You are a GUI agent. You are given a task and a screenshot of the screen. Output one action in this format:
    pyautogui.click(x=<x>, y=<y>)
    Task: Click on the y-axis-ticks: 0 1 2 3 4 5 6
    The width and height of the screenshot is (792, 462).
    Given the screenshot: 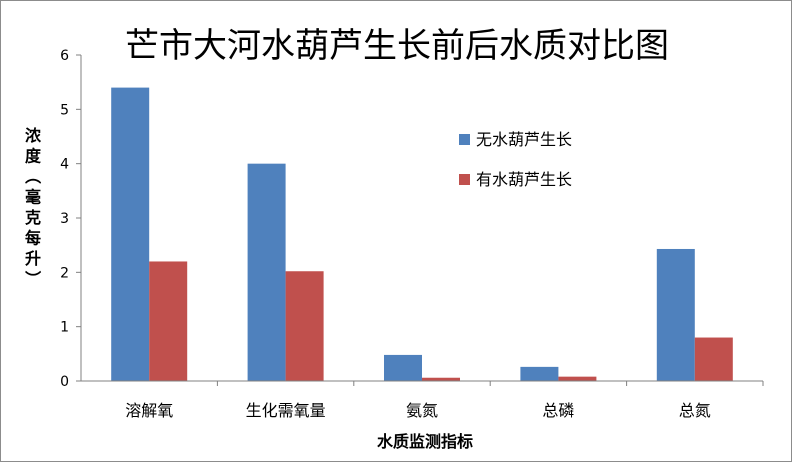 What is the action you would take?
    pyautogui.click(x=70, y=219)
    